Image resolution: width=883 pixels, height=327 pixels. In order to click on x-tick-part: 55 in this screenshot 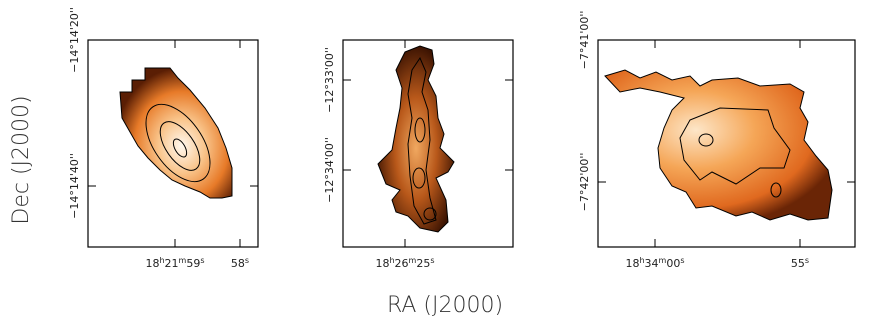, I will do `click(798, 263)`.